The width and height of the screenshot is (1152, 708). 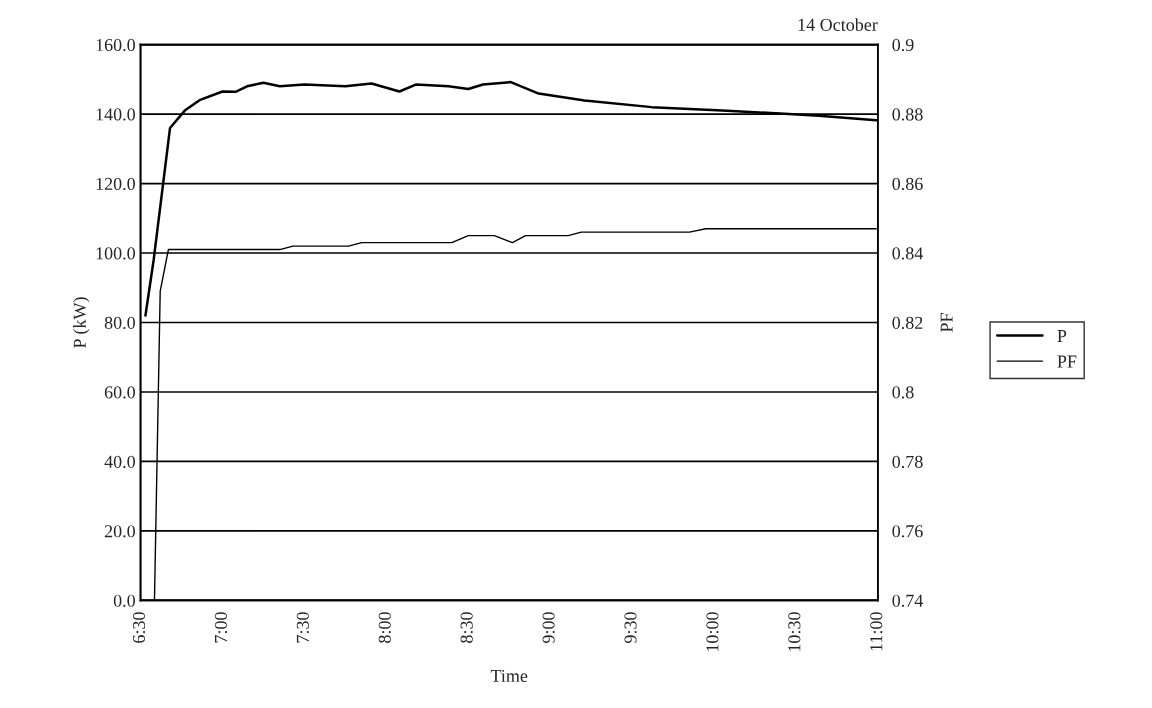 I want to click on y2-tick-label: 0.78, so click(x=907, y=461).